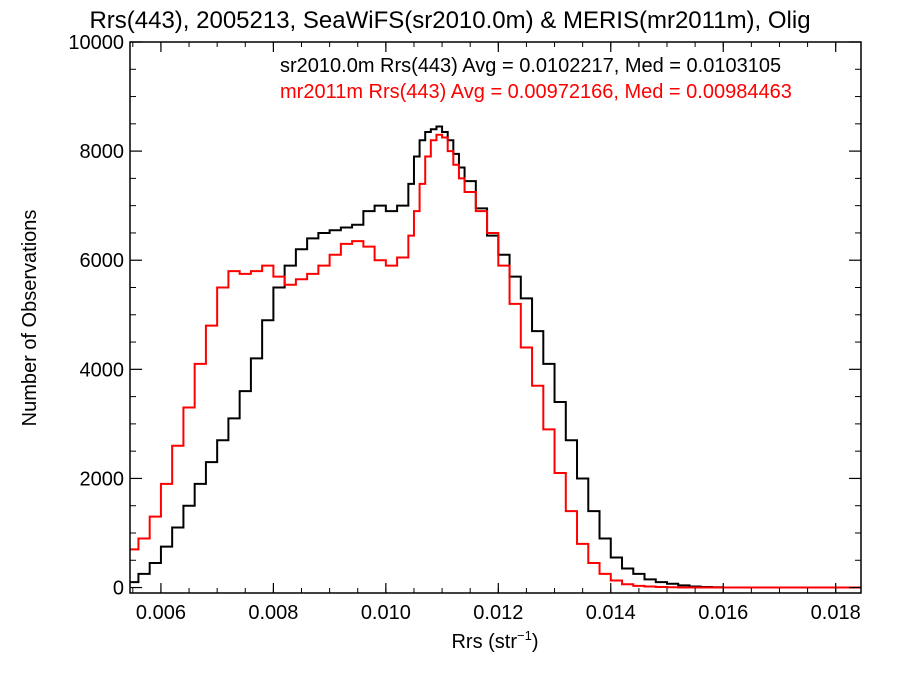 This screenshot has height=675, width=900. What do you see at coordinates (836, 613) in the screenshot?
I see `x-tick-label: 0.018` at bounding box center [836, 613].